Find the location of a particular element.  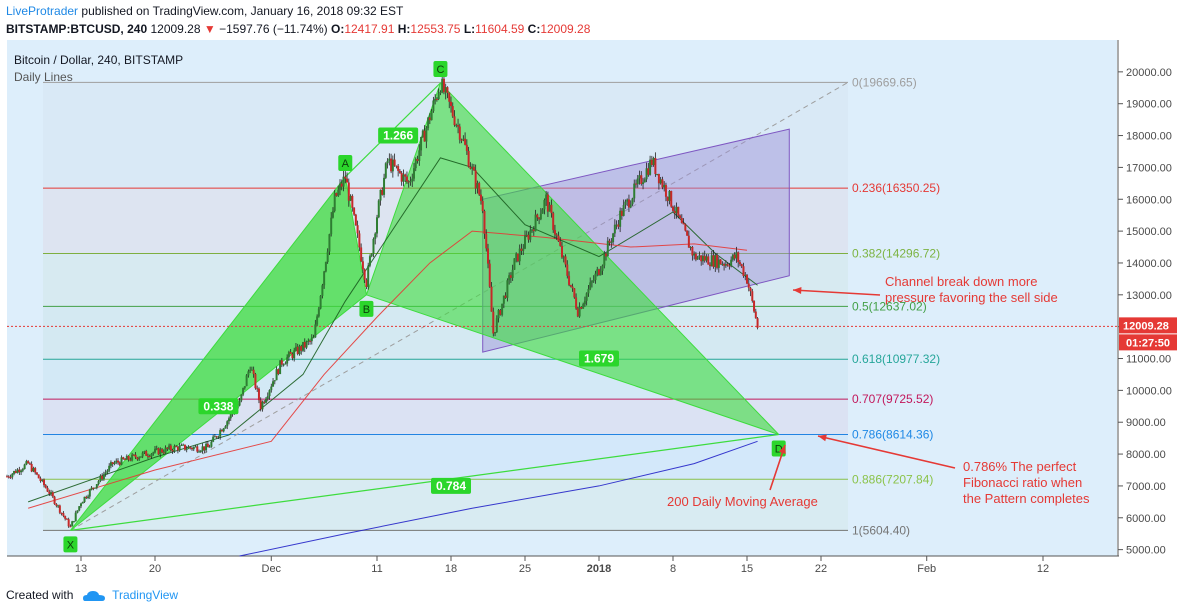

fib-level-label: 0.5(12637.02) is located at coordinates (889, 306).